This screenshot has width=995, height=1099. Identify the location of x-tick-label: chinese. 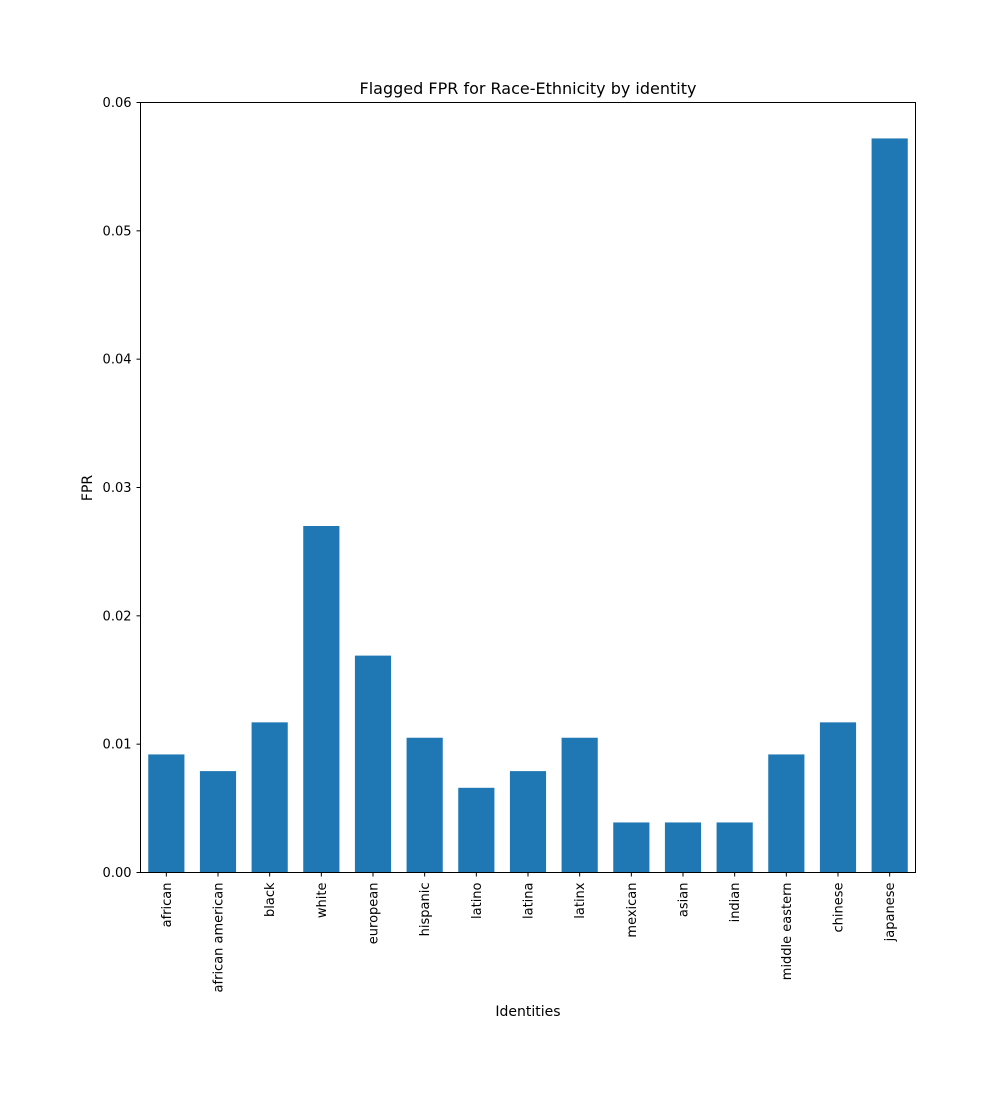
(839, 908).